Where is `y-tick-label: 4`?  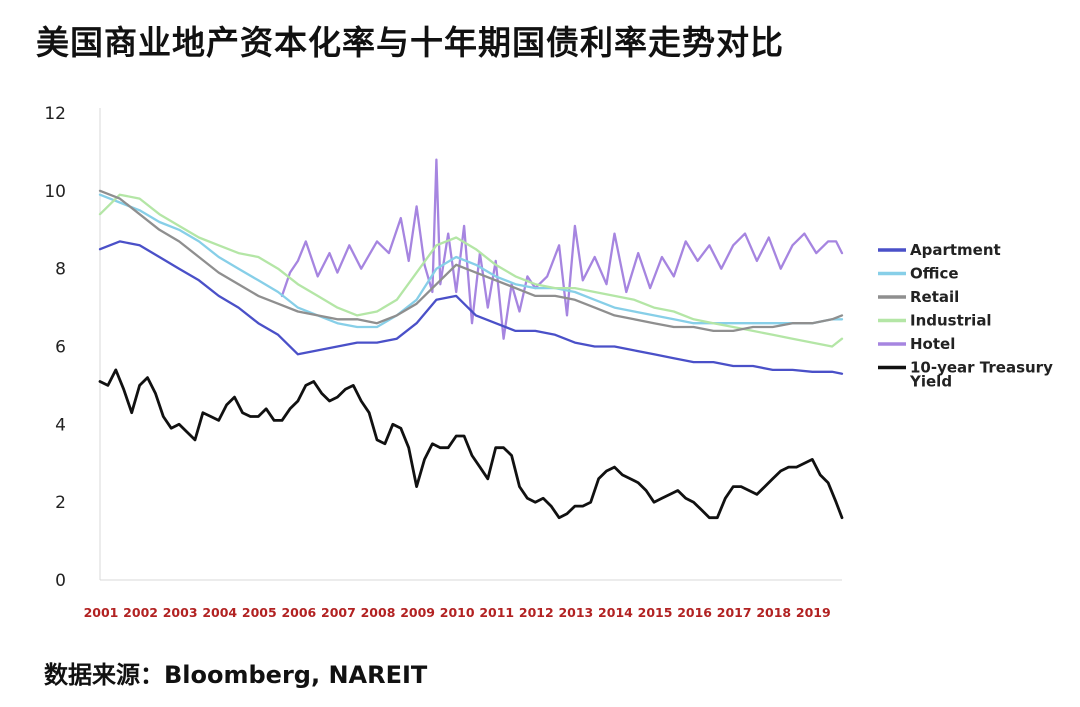
y-tick-label: 4 is located at coordinates (60, 425).